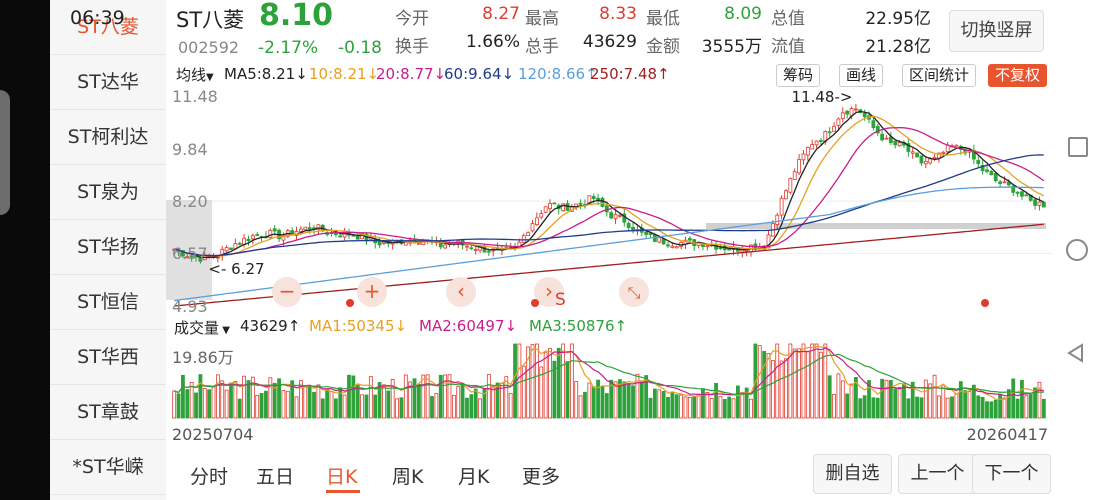 The height and width of the screenshot is (500, 1103). What do you see at coordinates (474, 477) in the screenshot?
I see `tab-period: 月K` at bounding box center [474, 477].